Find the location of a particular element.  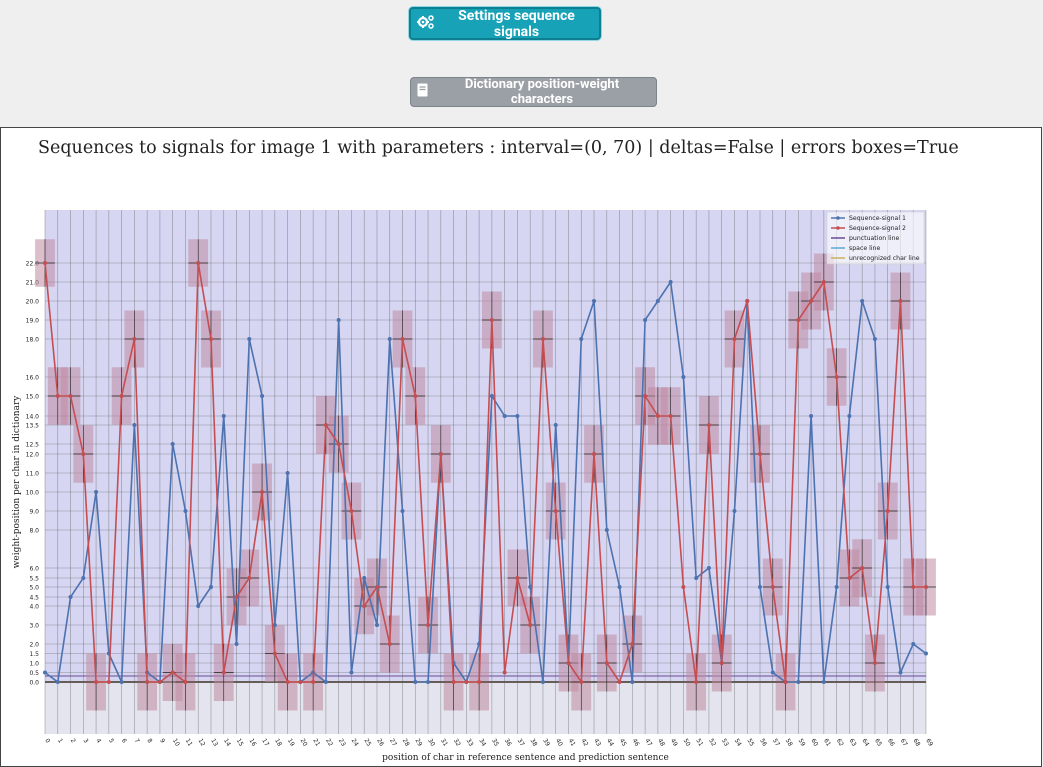

y-tick-label: 18.0 is located at coordinates (33, 340).